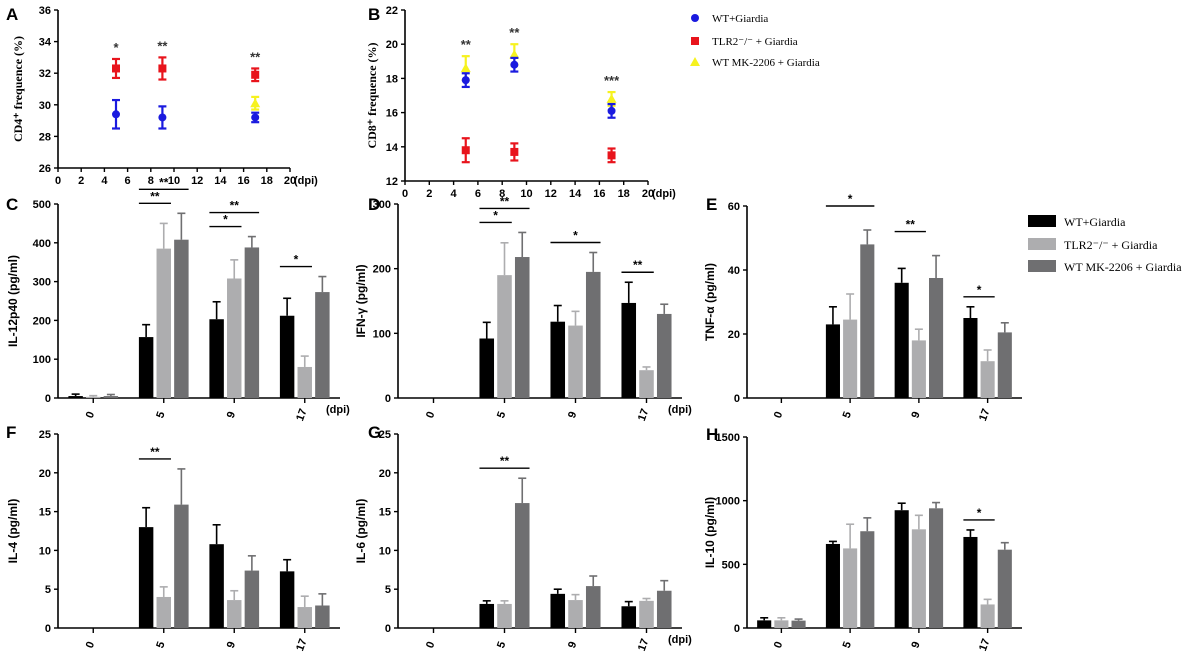 The image size is (1192, 655). Describe the element at coordinates (13, 301) in the screenshot. I see `y-axis-label: IL-12p40 (pg/ml)` at that location.